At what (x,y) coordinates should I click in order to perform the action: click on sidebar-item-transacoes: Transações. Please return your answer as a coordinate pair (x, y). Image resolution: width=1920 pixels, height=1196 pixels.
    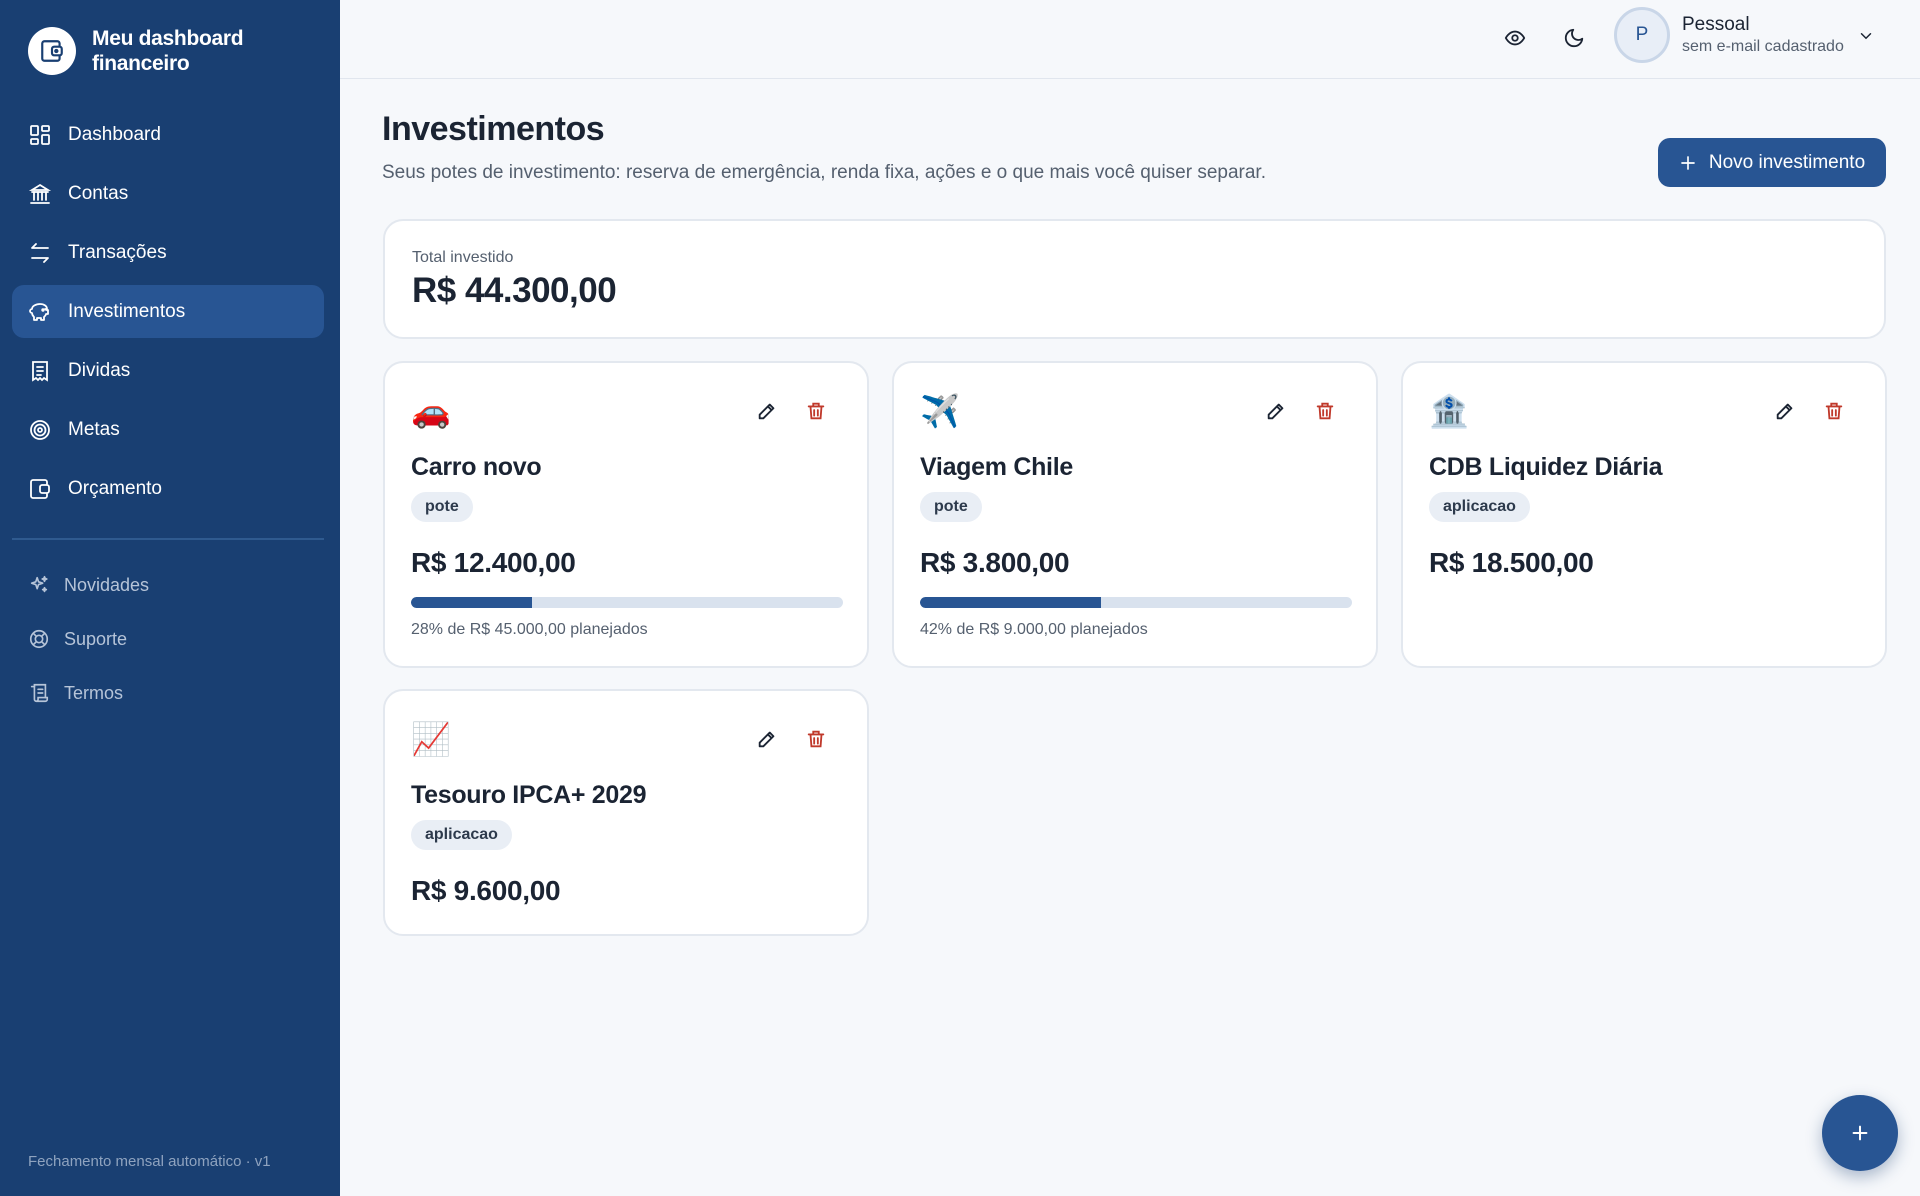
    Looking at the image, I should click on (168, 252).